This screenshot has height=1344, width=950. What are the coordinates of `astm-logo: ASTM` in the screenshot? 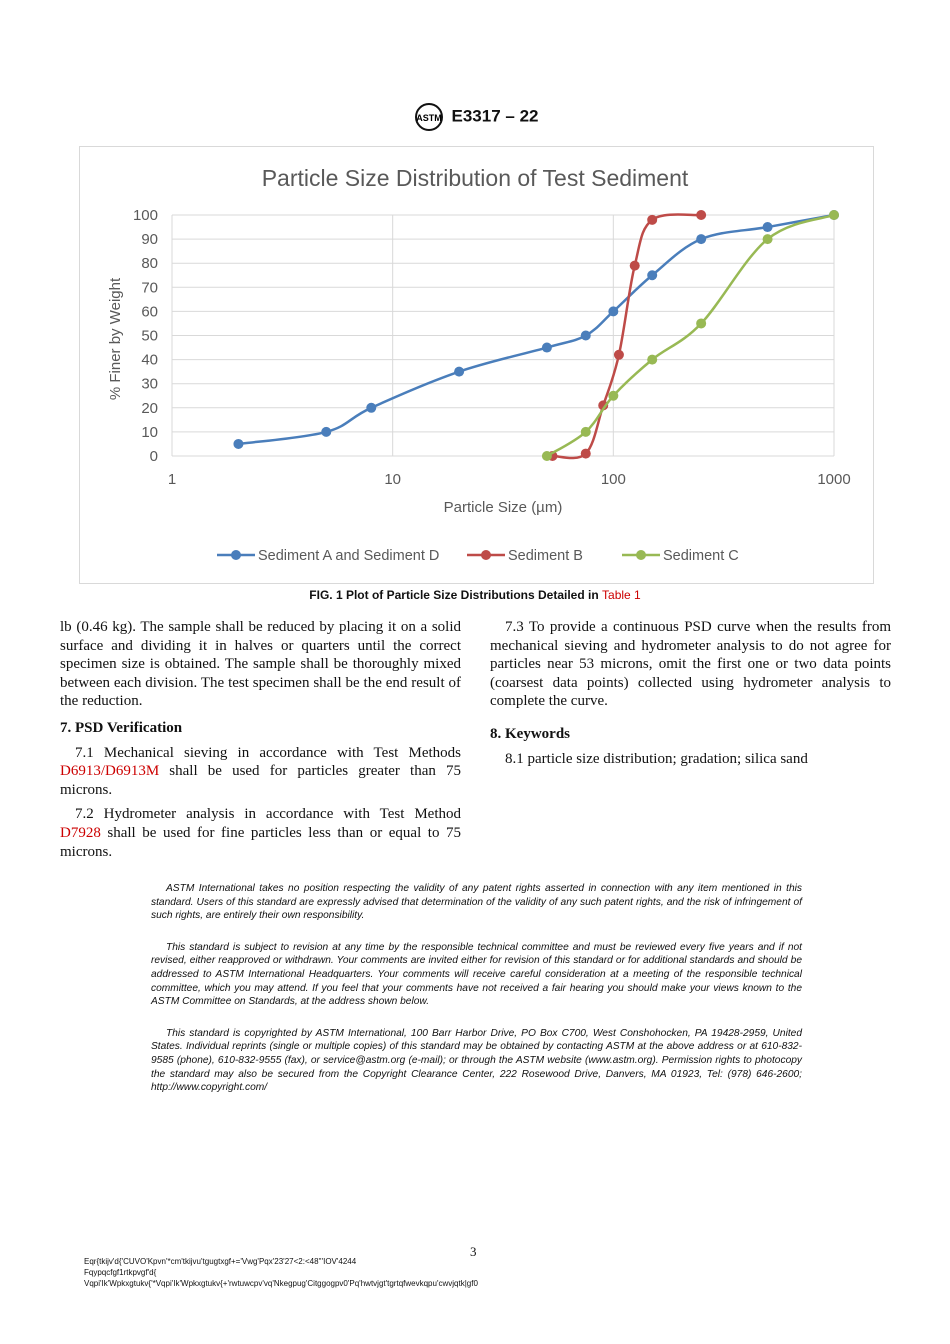 It's located at (428, 117).